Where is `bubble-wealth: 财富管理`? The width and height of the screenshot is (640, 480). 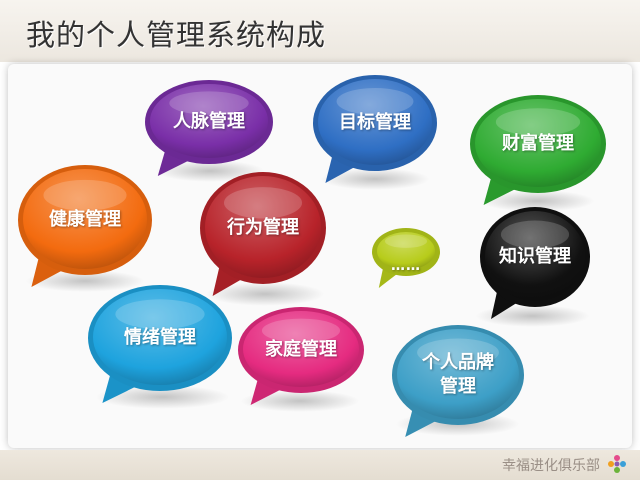 bubble-wealth: 财富管理 is located at coordinates (538, 150).